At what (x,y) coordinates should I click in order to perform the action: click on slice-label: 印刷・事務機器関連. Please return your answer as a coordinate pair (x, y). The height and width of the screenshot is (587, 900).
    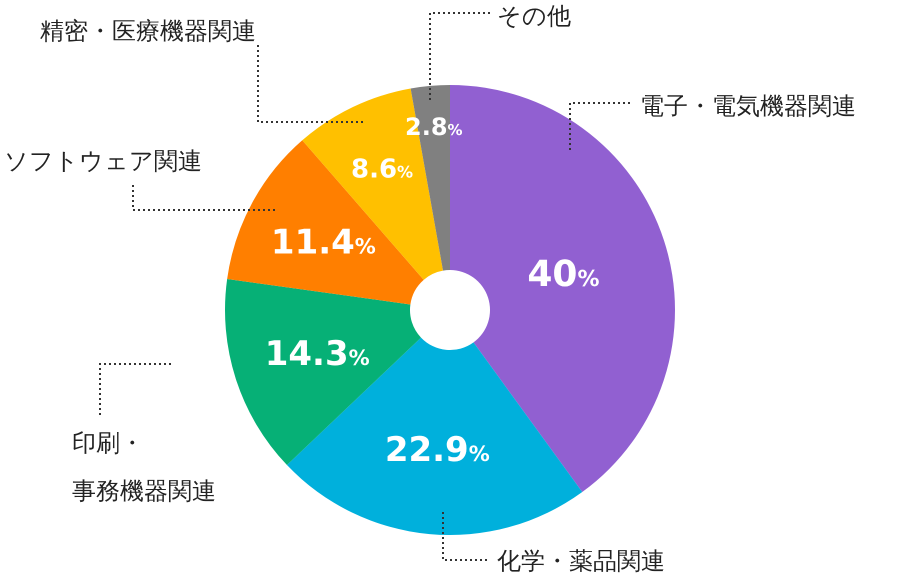
    Looking at the image, I should click on (144, 467).